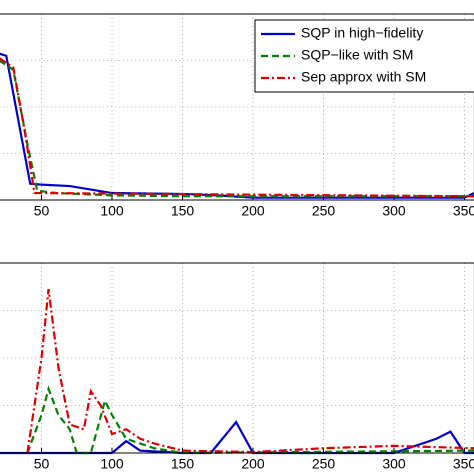  I want to click on legend-label: Sep approx with SM, so click(363, 77).